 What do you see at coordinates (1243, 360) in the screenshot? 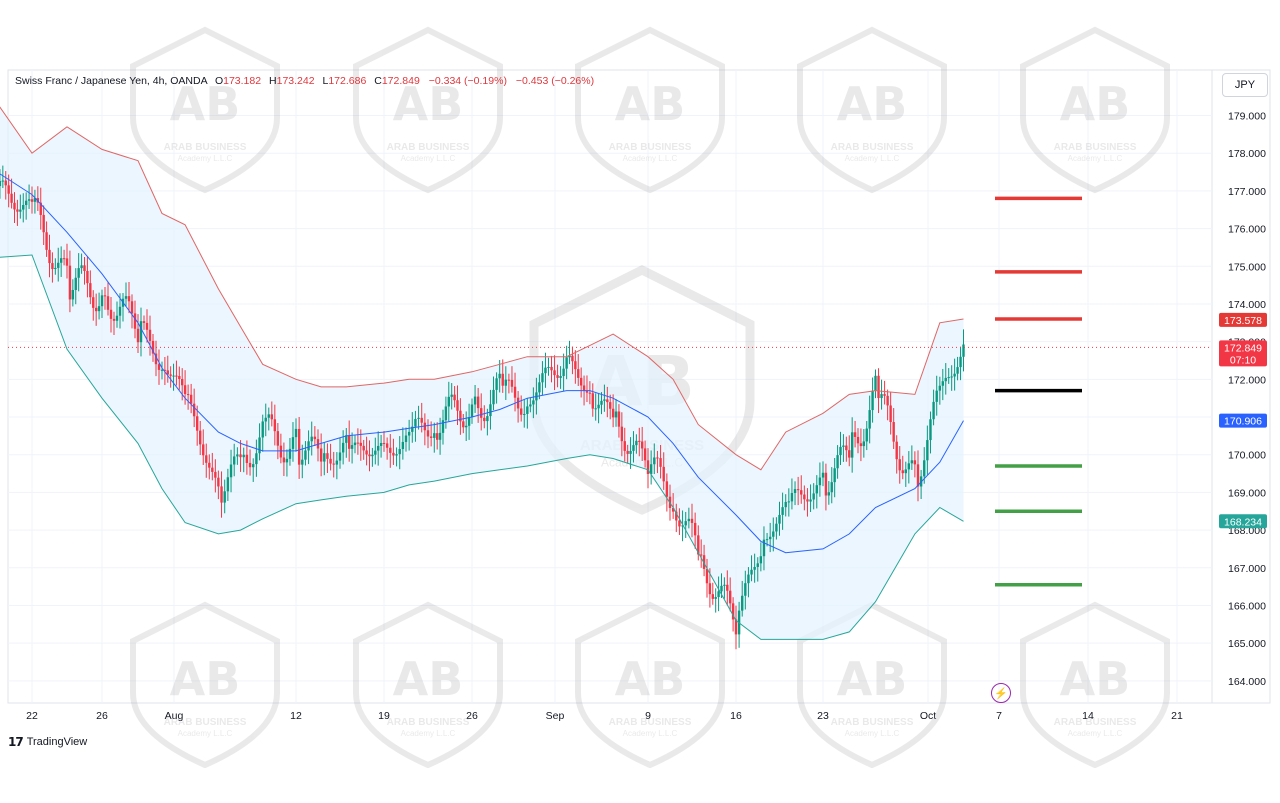
I see `price-badge-countdown: 07:10` at bounding box center [1243, 360].